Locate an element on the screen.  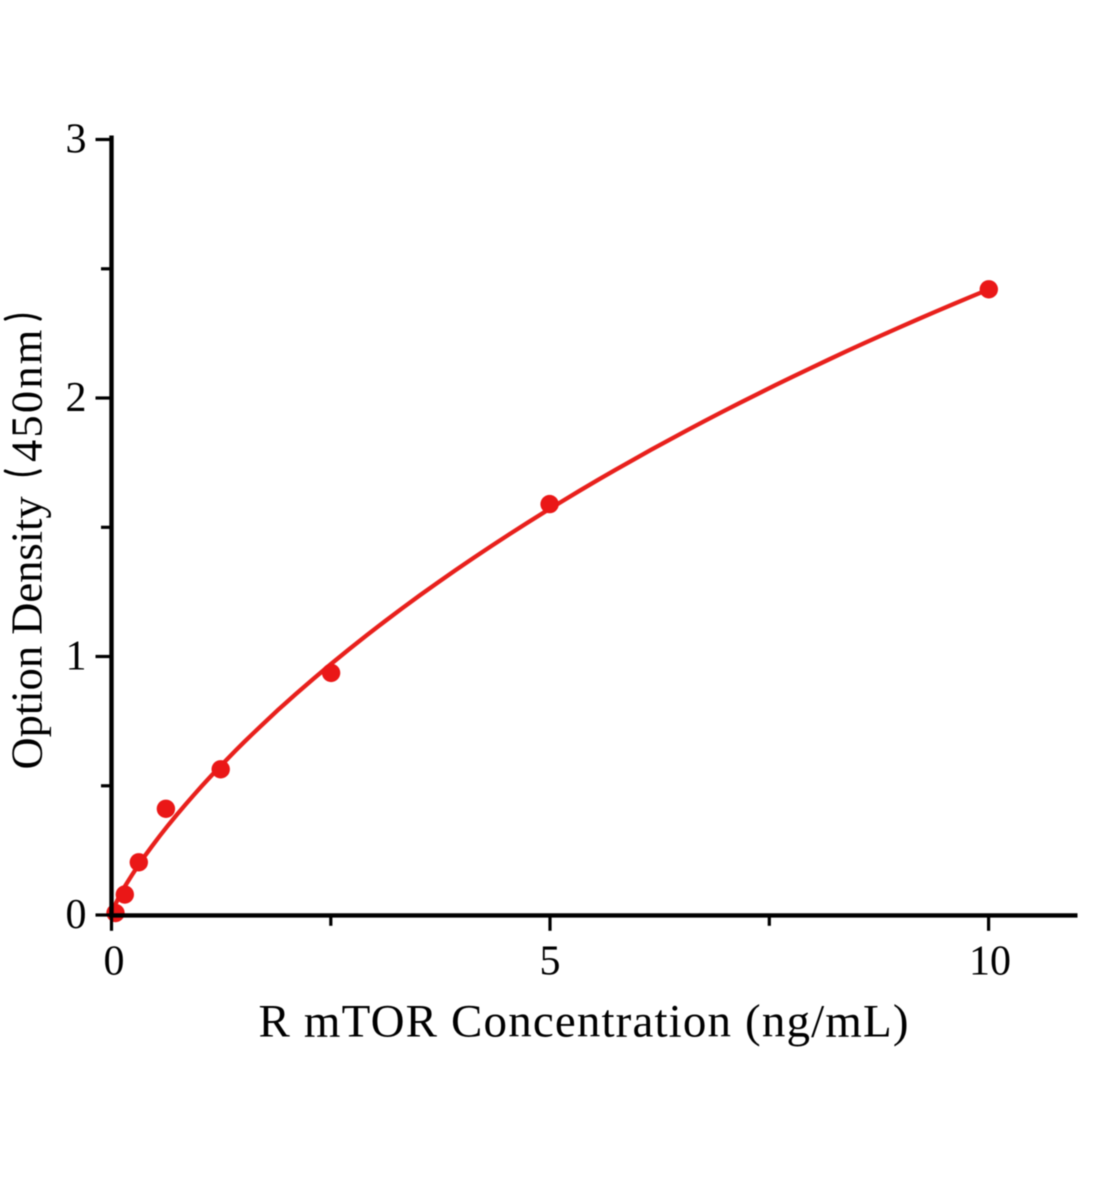
svg-text: 3 is located at coordinates (76, 140).